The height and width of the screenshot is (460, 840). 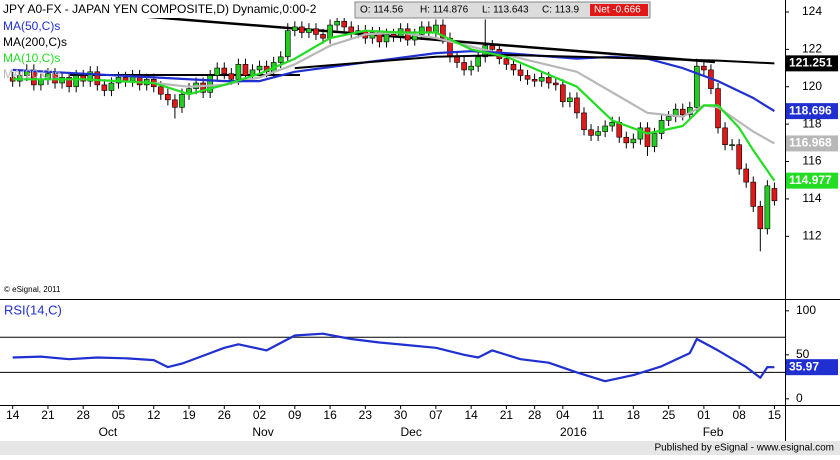 I want to click on x-tick-label: 21, so click(x=48, y=415).